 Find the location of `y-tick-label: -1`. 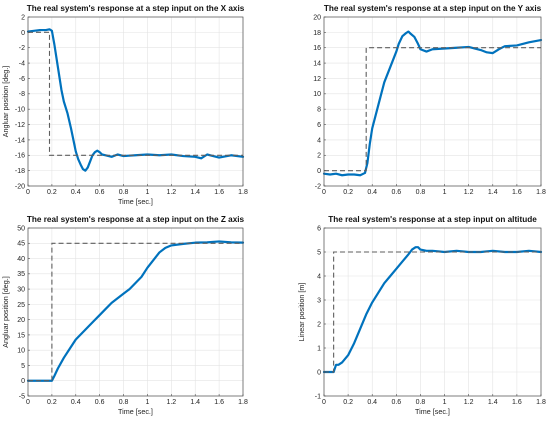

y-tick-label: -1 is located at coordinates (318, 396).